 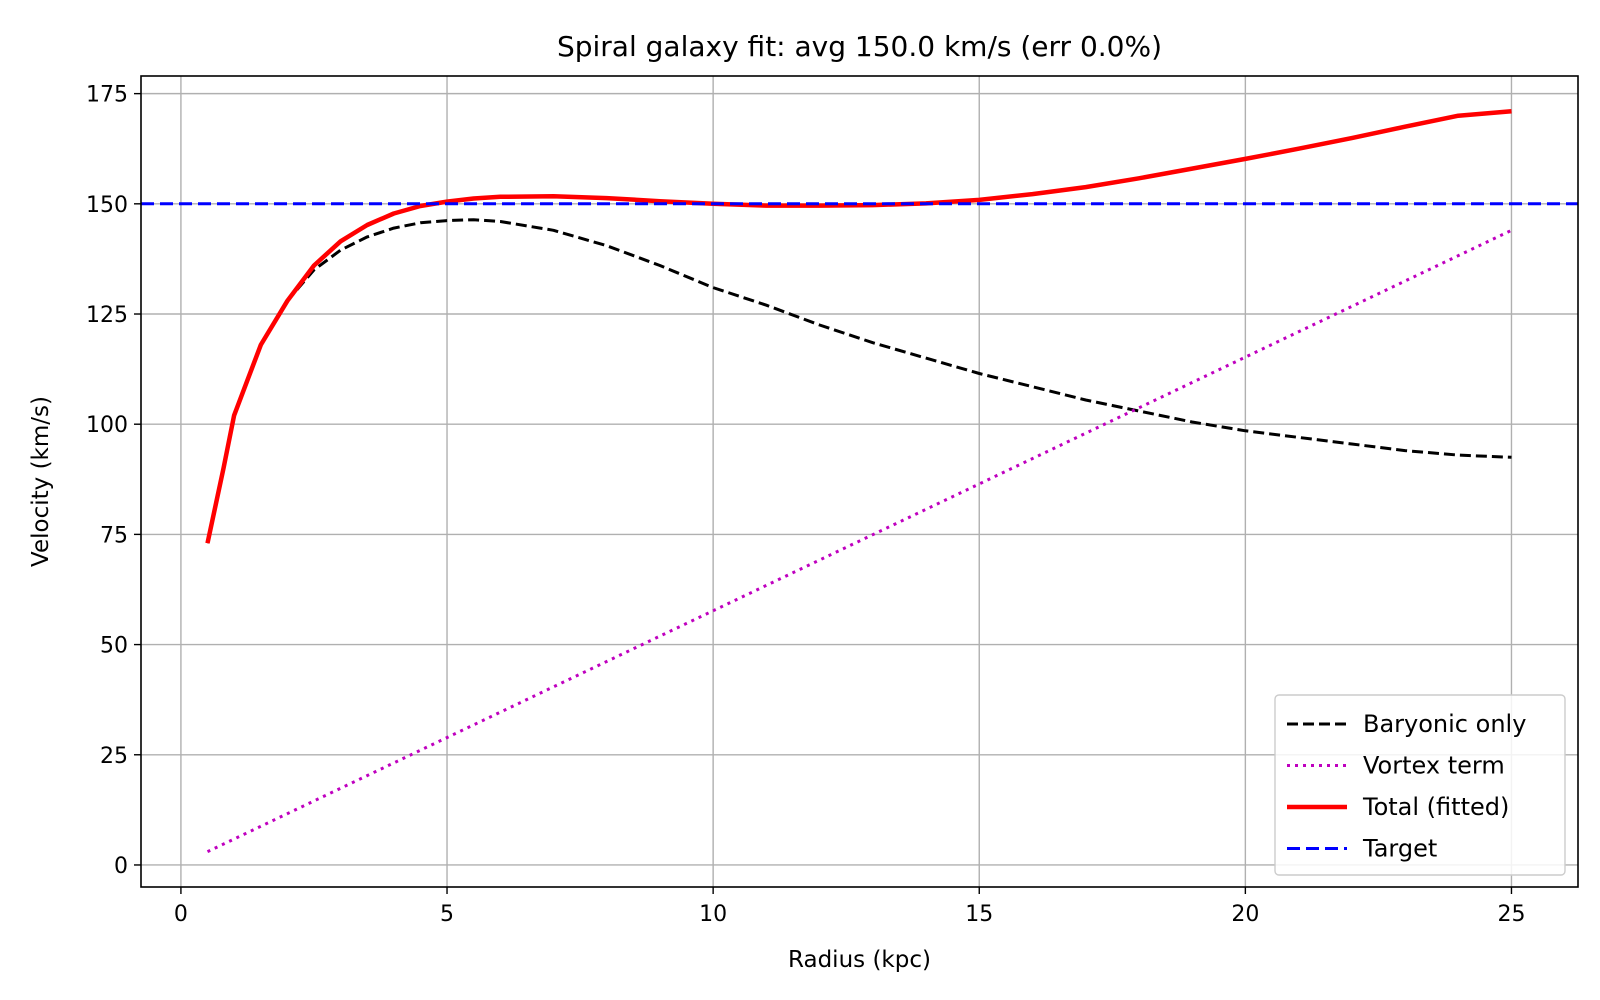 I want to click on x-tick-label: 5, so click(x=447, y=914).